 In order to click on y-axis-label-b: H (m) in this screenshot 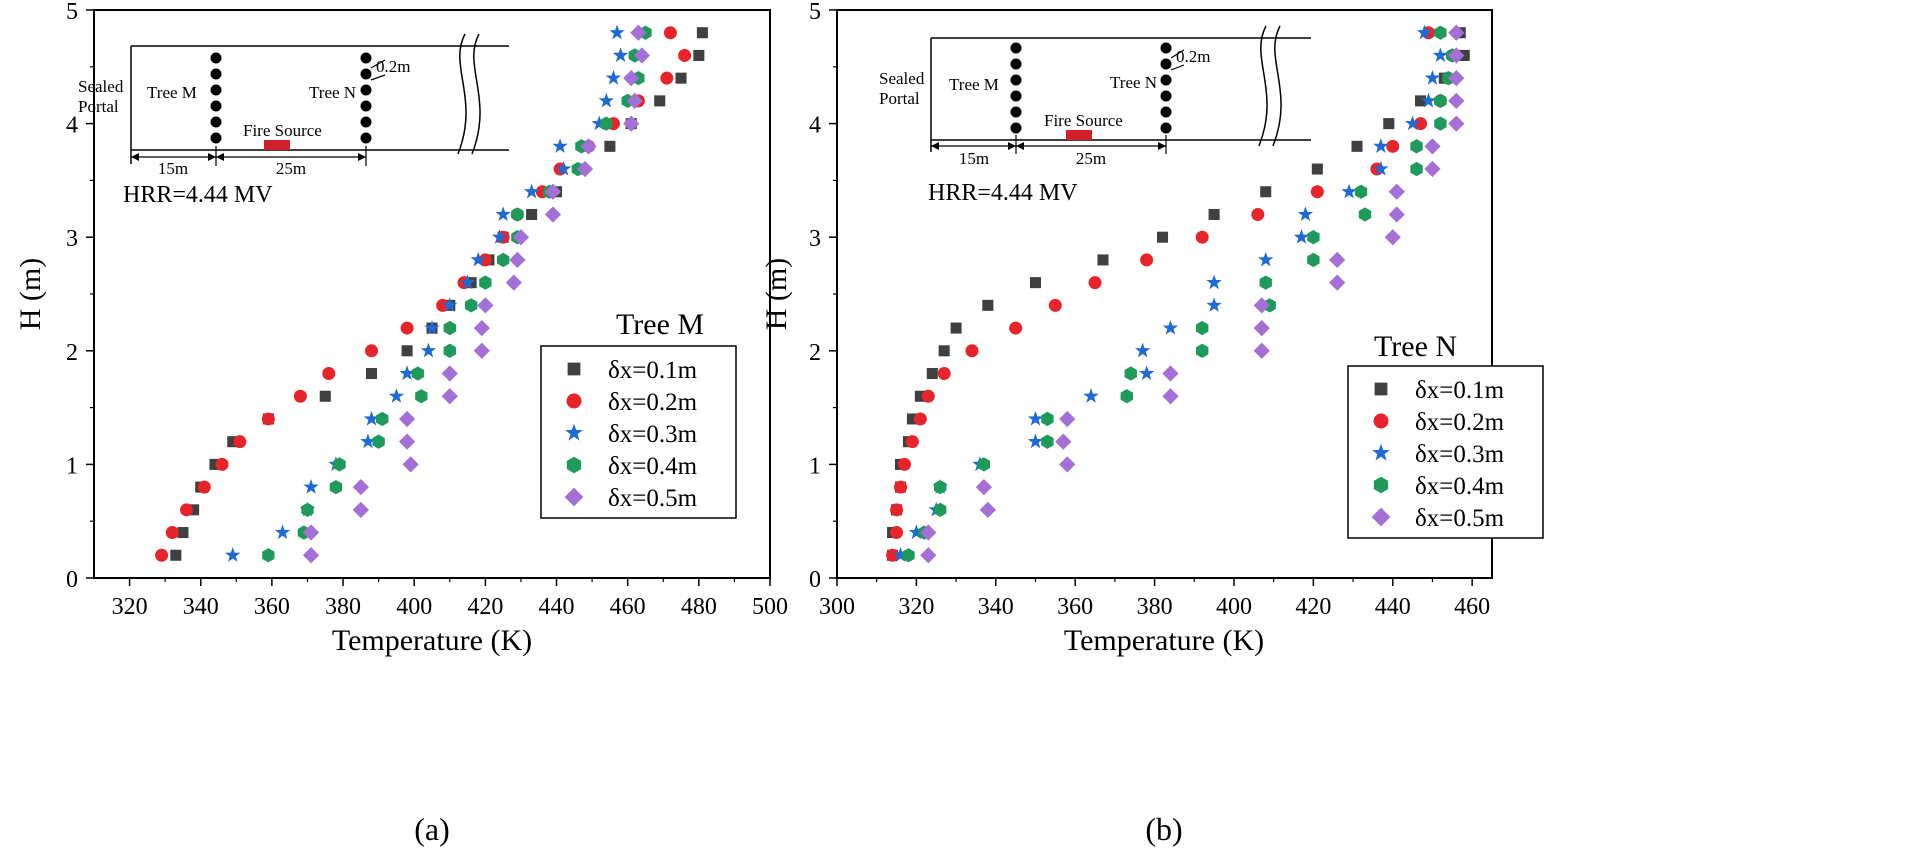, I will do `click(776, 294)`.